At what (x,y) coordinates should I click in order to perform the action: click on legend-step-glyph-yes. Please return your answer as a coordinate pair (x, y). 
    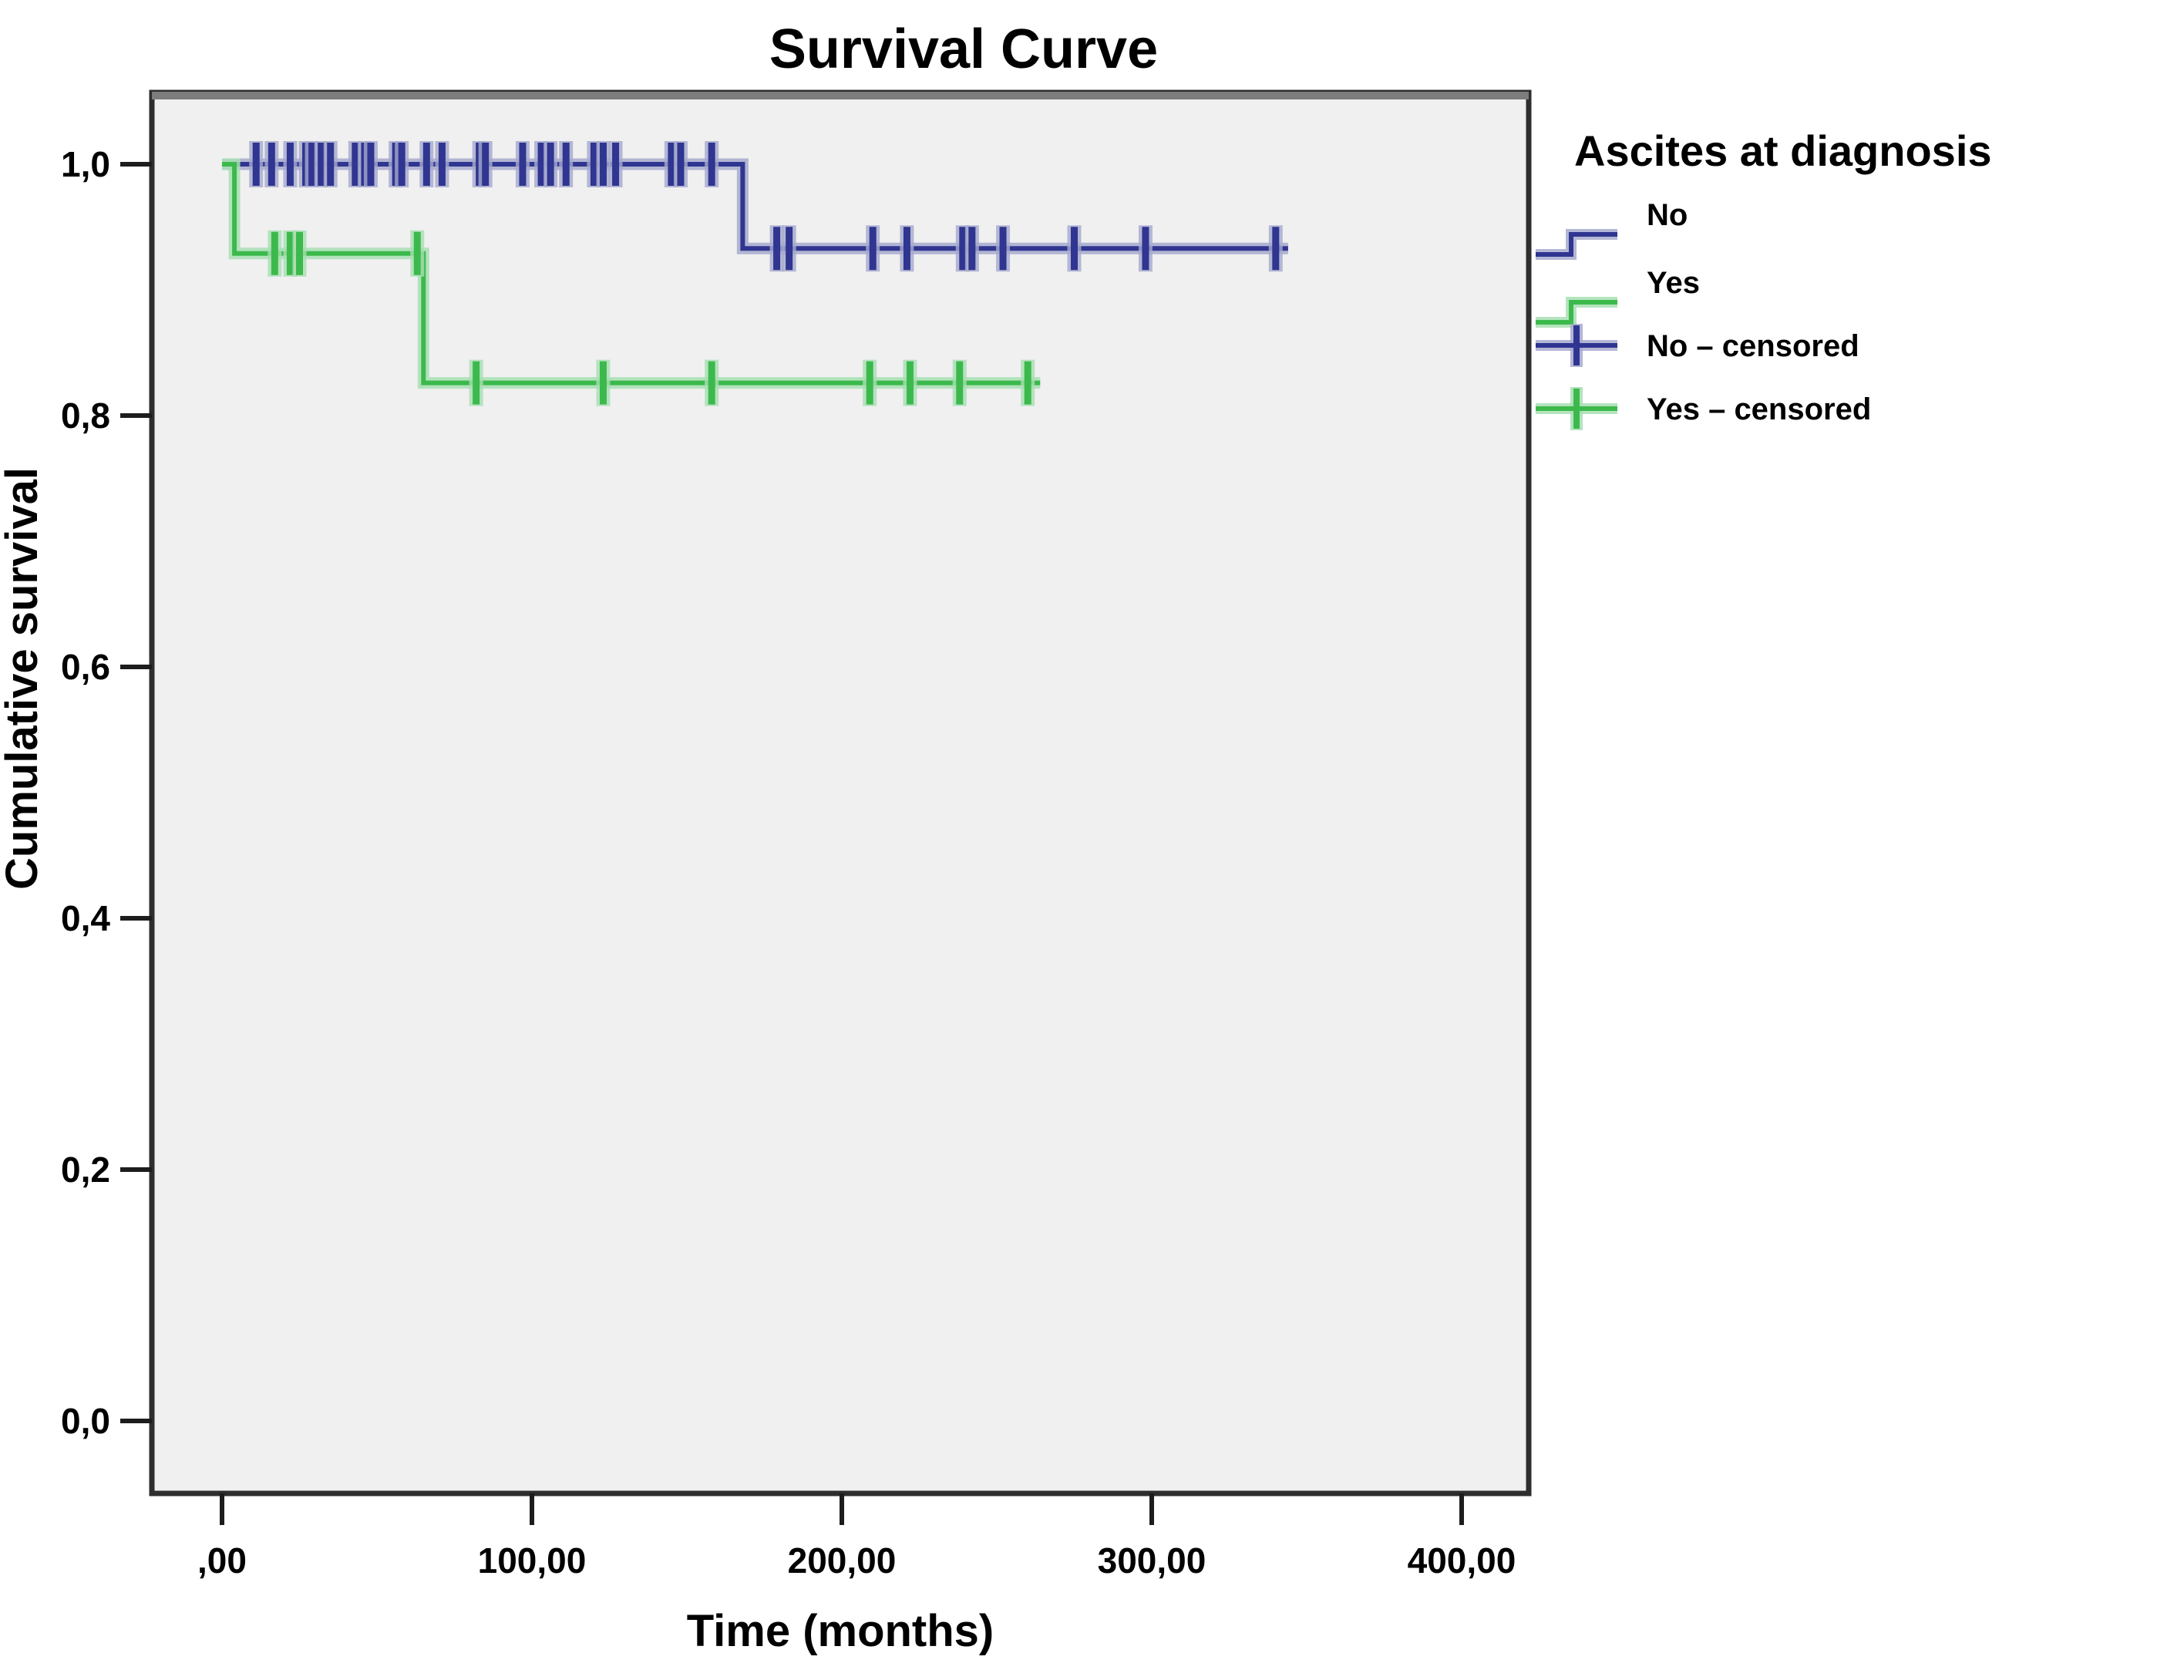
    Looking at the image, I should click on (1576, 312).